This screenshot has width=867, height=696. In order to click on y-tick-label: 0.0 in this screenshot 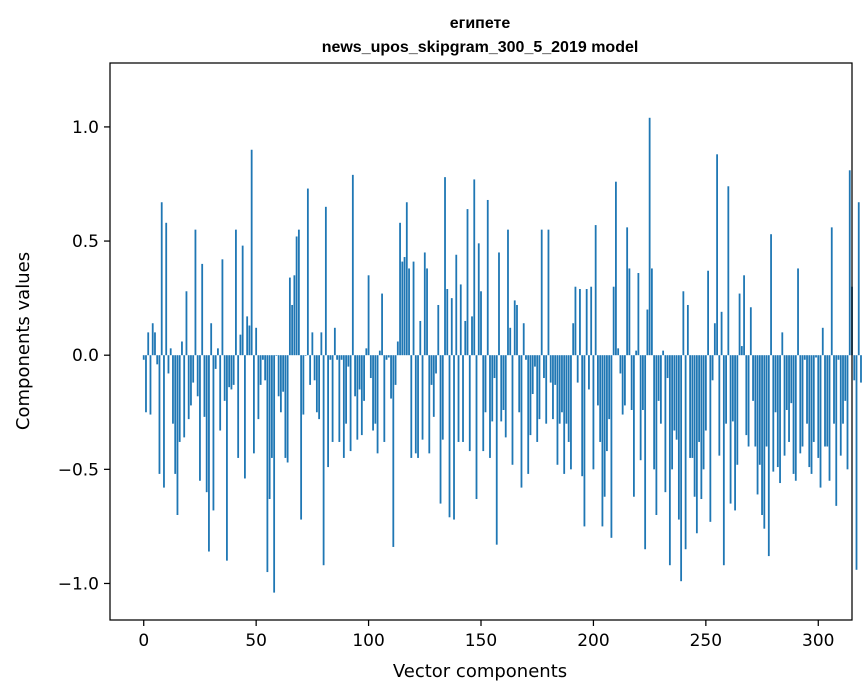, I will do `click(85, 356)`.